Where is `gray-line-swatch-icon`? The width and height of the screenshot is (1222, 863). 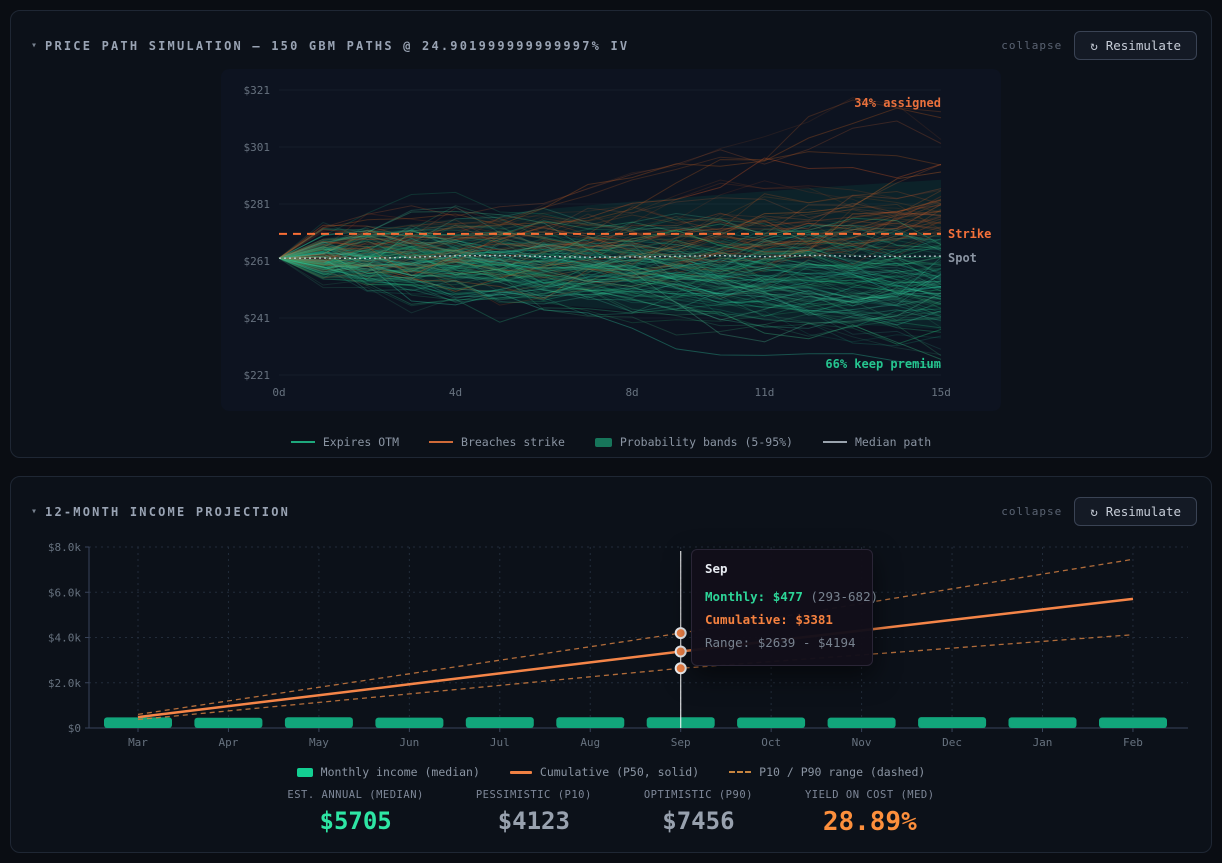
gray-line-swatch-icon is located at coordinates (834, 442).